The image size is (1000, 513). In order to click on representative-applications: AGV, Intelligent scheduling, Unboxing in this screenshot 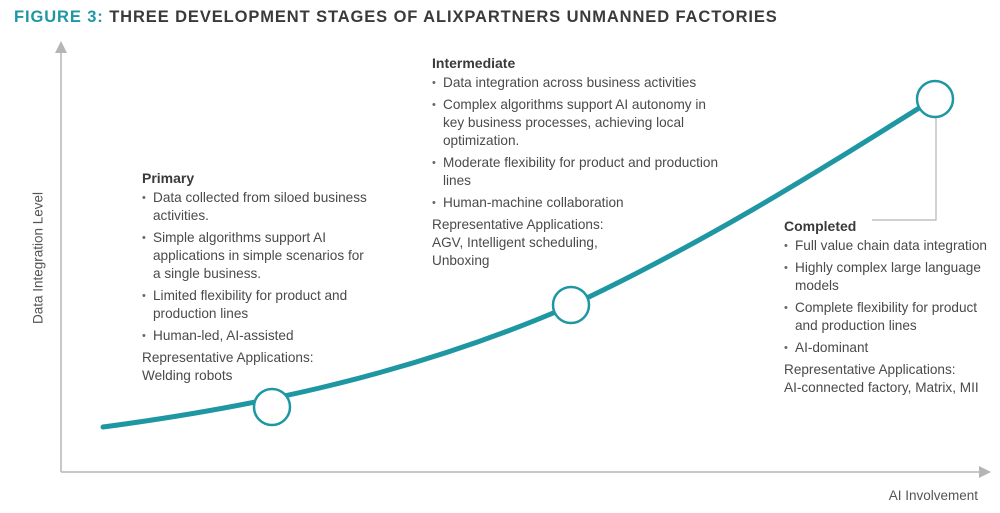, I will do `click(515, 251)`.